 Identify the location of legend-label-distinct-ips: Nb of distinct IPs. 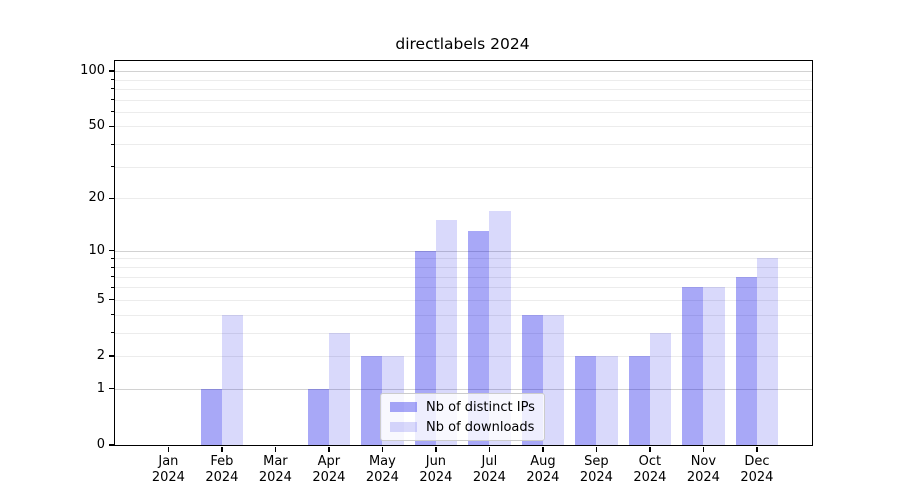
(480, 407).